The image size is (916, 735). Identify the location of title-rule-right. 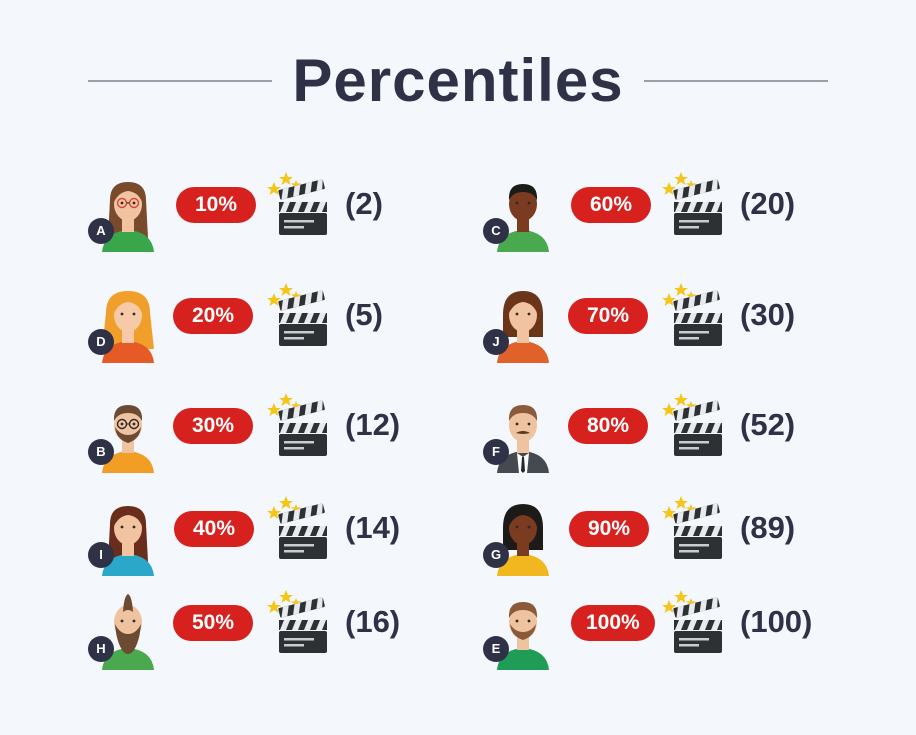
(736, 81).